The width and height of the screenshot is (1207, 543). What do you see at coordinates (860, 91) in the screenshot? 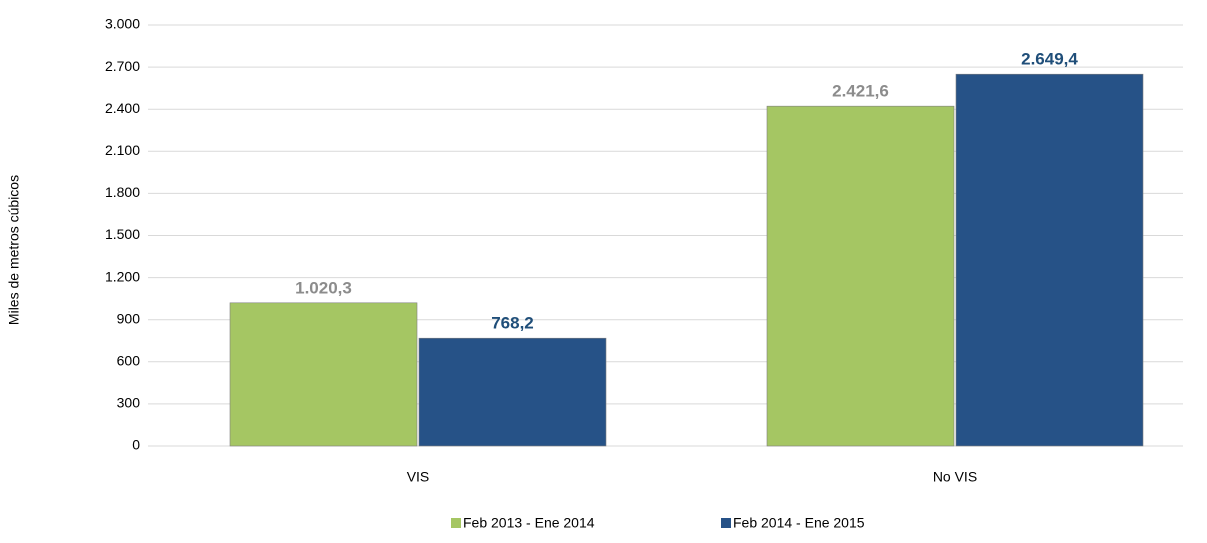
I see `data-label: 2.421,6` at bounding box center [860, 91].